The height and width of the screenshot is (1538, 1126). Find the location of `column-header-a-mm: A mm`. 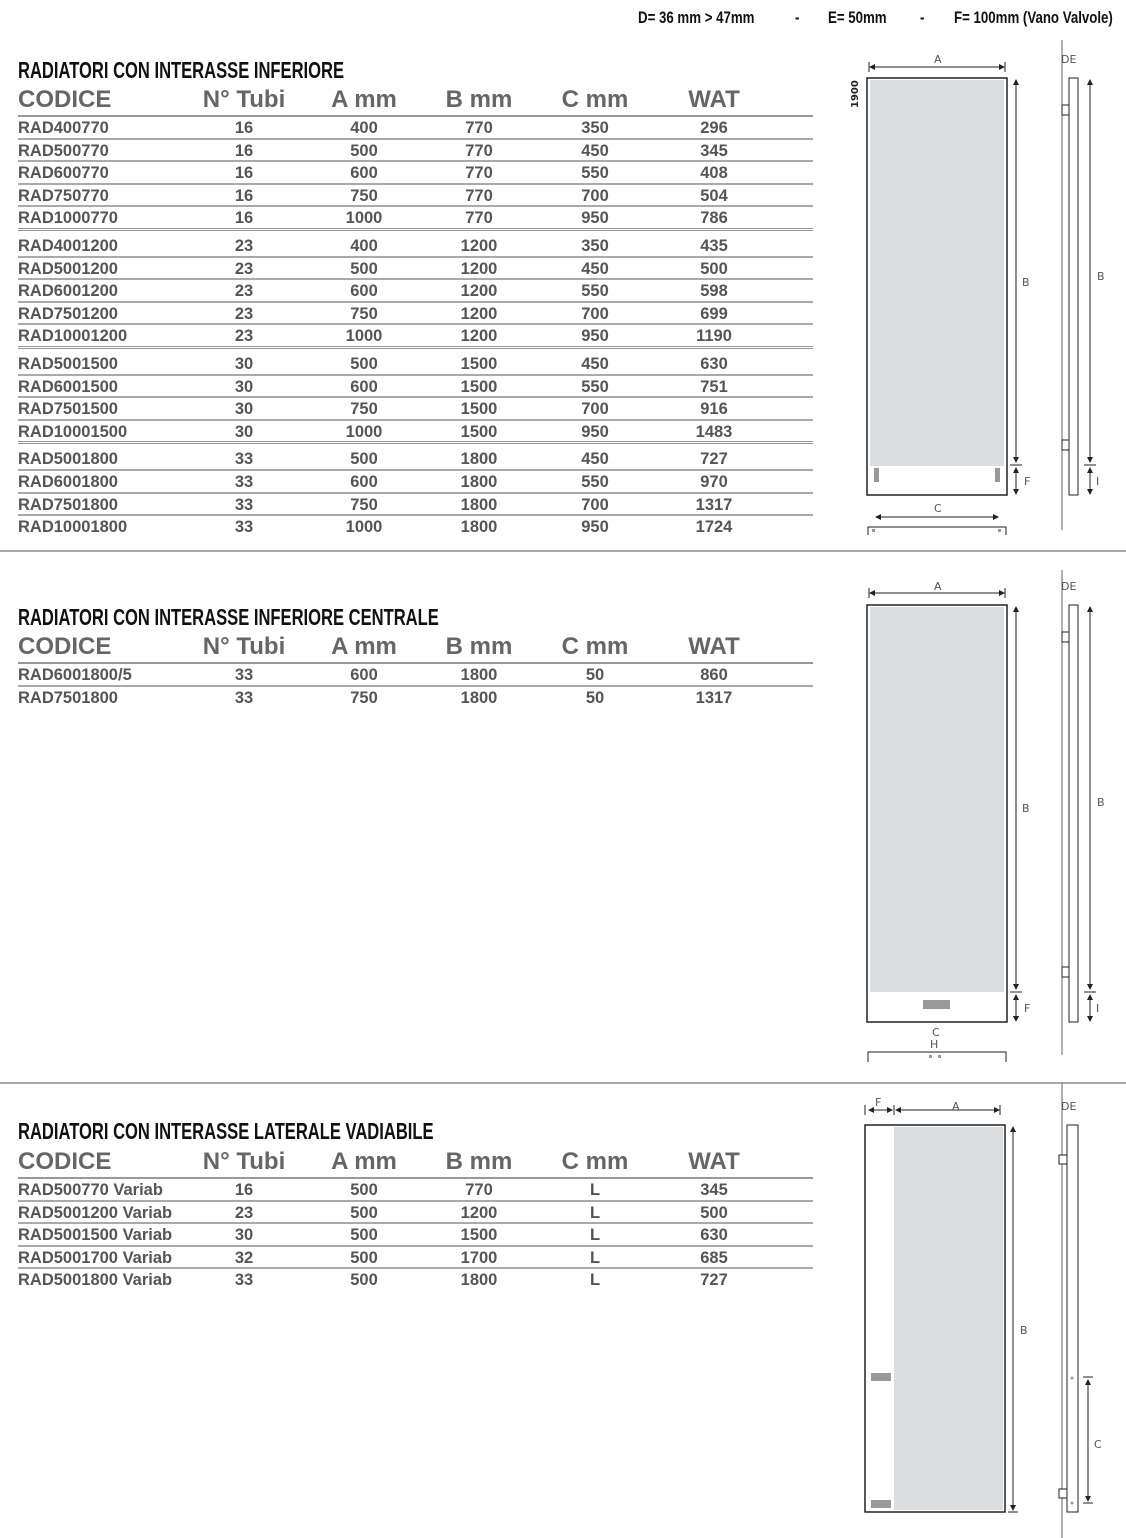

column-header-a-mm: A mm is located at coordinates (364, 646).